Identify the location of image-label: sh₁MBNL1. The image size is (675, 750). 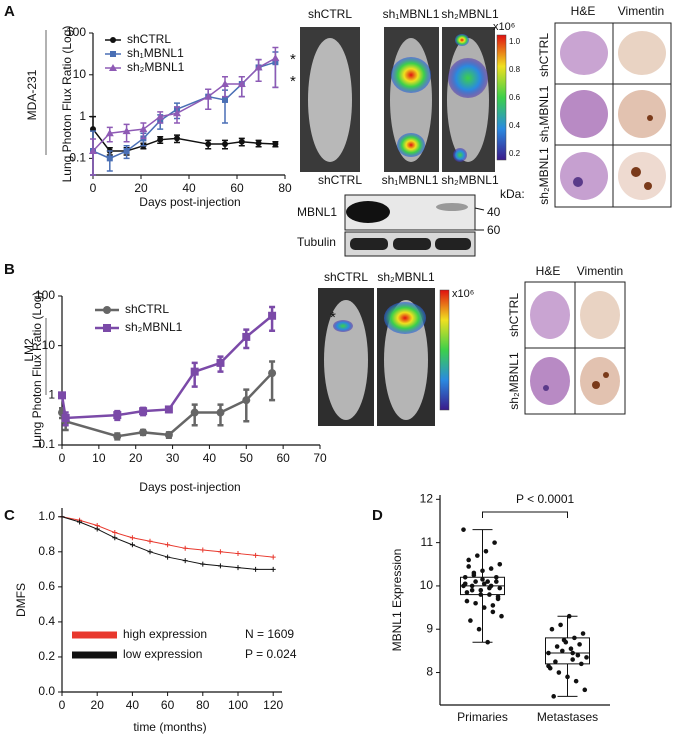
(411, 14).